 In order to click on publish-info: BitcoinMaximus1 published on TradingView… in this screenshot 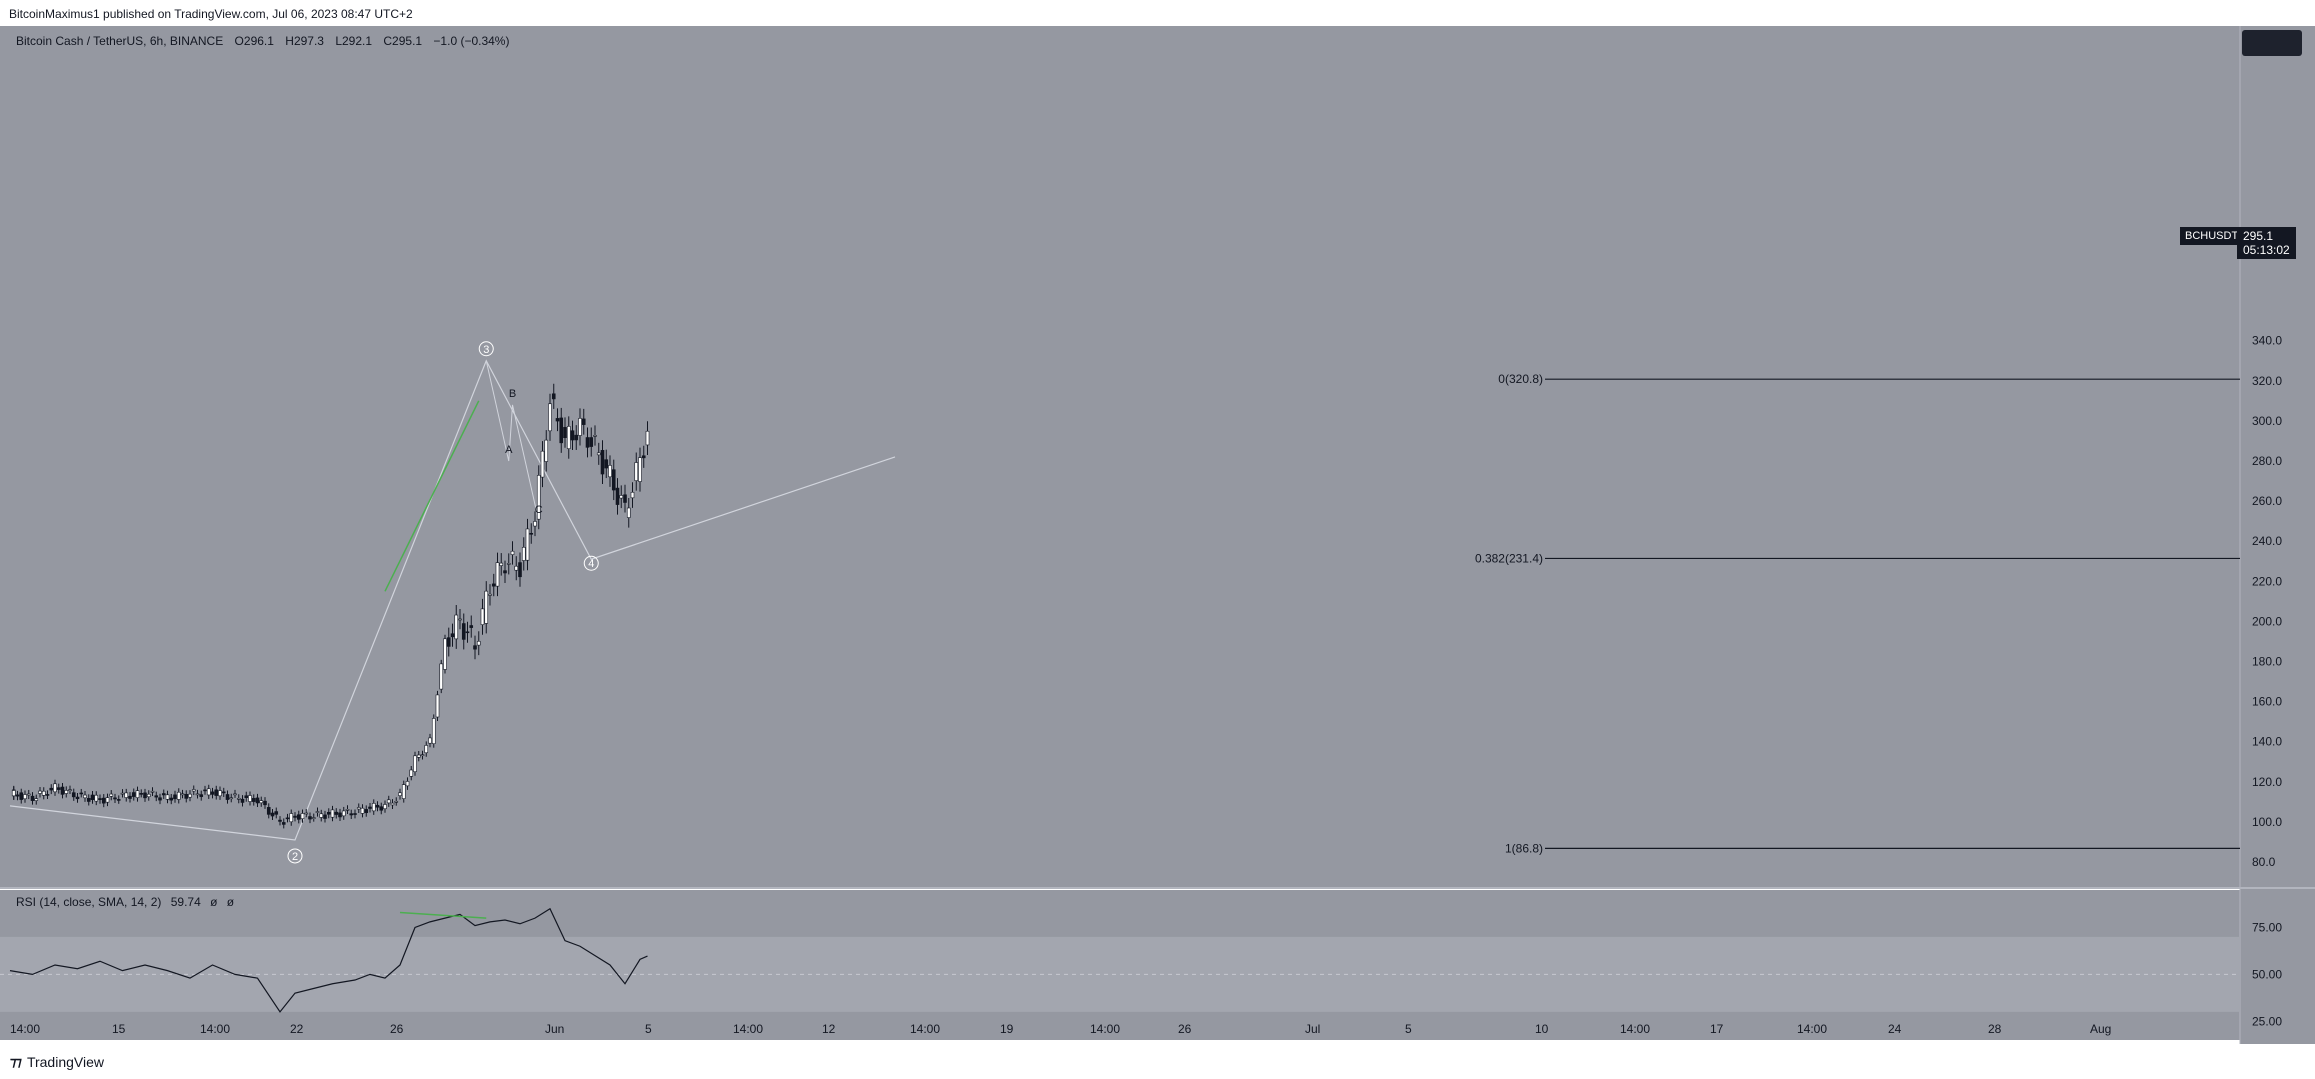, I will do `click(211, 14)`.